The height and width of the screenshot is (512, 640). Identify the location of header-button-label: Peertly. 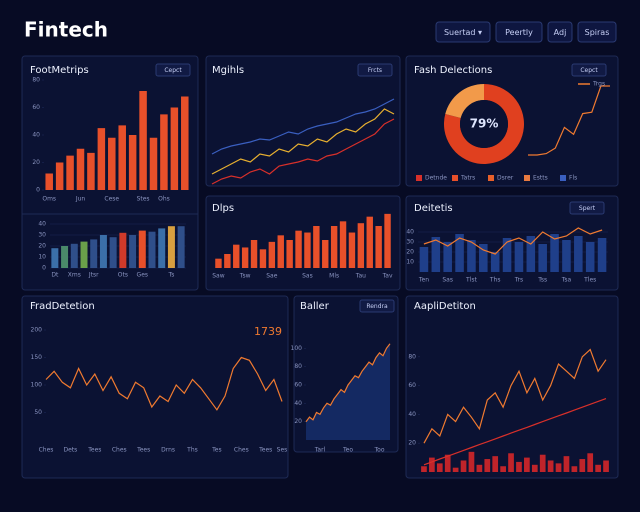
(519, 32).